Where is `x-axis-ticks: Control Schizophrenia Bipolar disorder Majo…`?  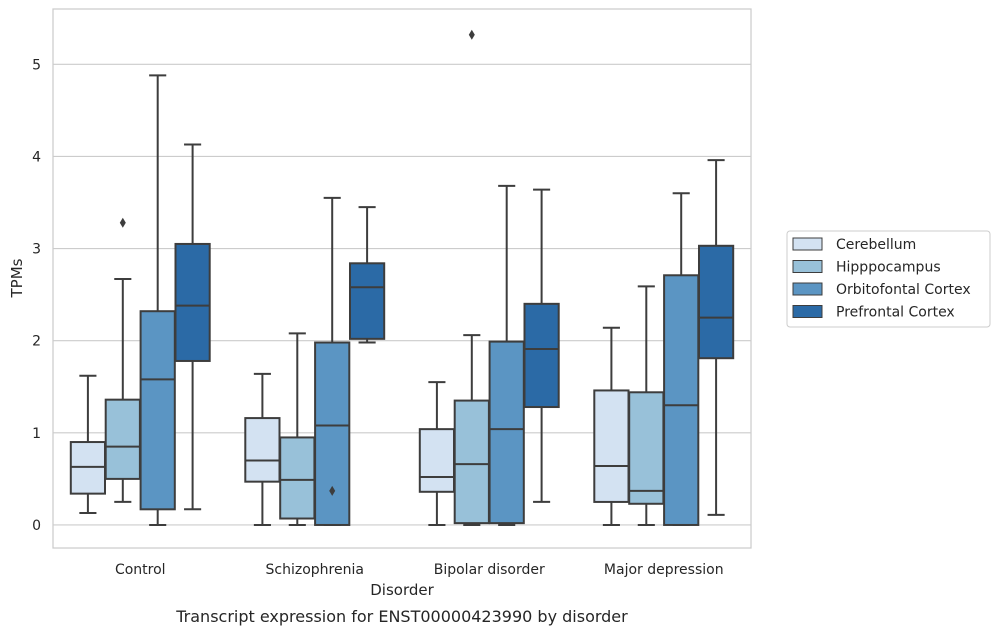 x-axis-ticks: Control Schizophrenia Bipolar disorder Majo… is located at coordinates (419, 570).